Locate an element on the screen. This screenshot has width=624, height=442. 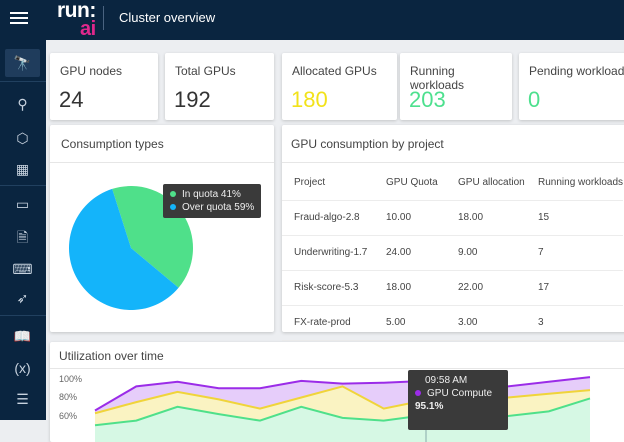
briefcase-icon: ▭ is located at coordinates (22, 203).